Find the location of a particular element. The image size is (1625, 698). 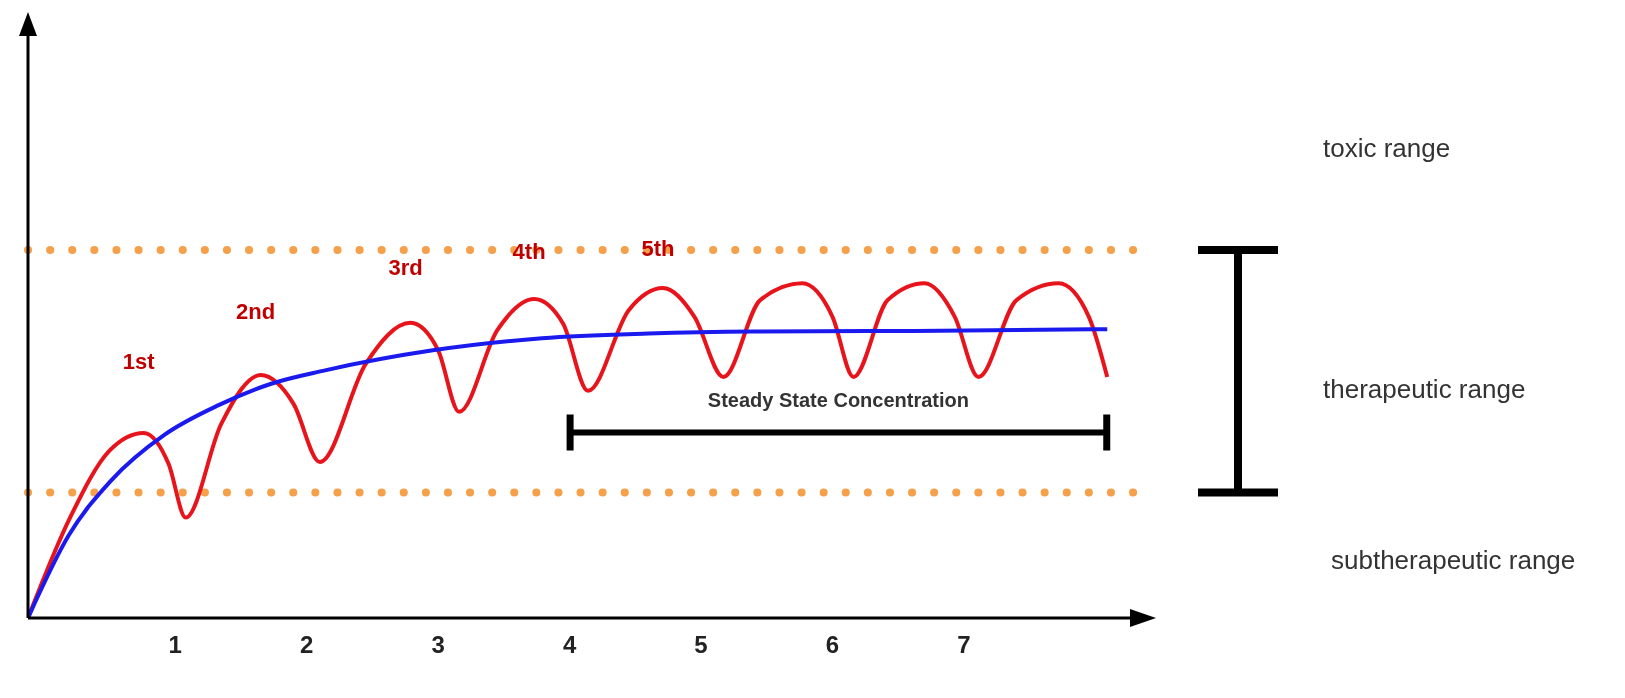

x-tick-label: 2 is located at coordinates (307, 645).